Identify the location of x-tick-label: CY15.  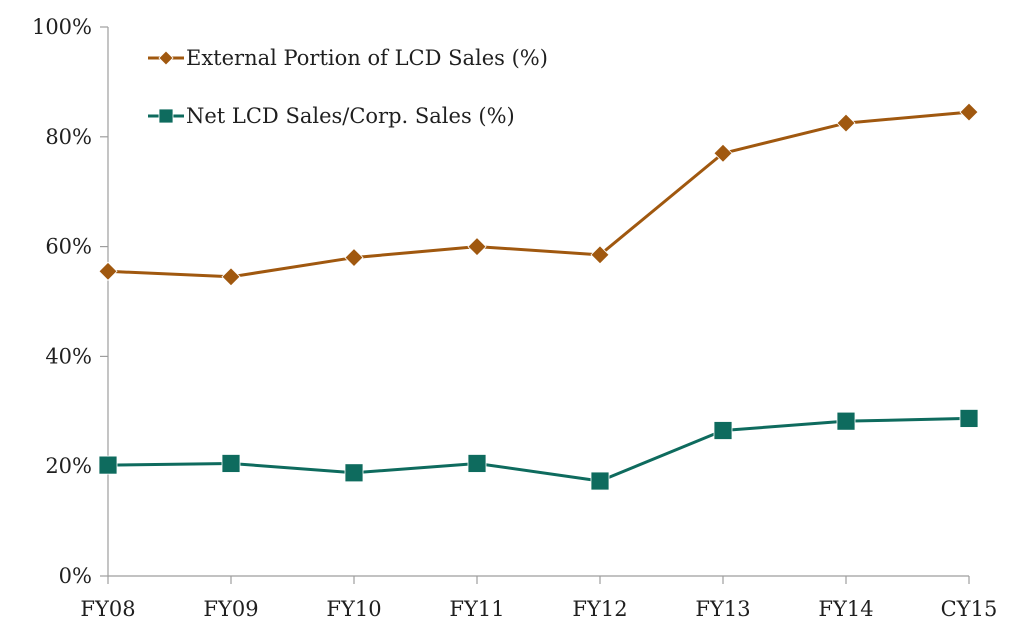
(969, 609).